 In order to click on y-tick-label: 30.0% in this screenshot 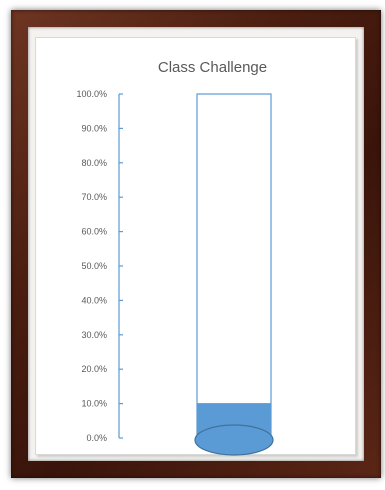, I will do `click(94, 335)`.